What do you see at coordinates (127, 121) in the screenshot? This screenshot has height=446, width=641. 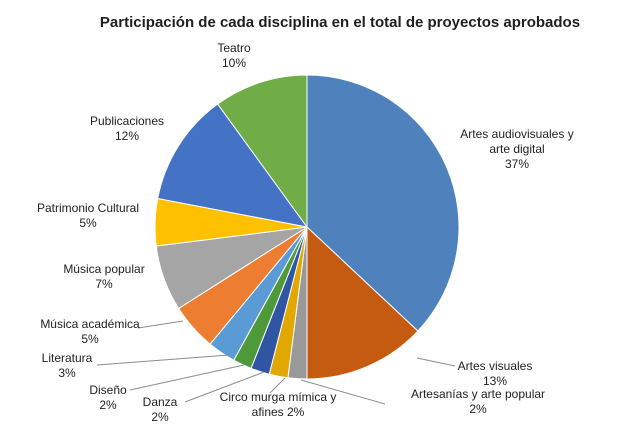 I see `slice-label-line: Publicaciones` at bounding box center [127, 121].